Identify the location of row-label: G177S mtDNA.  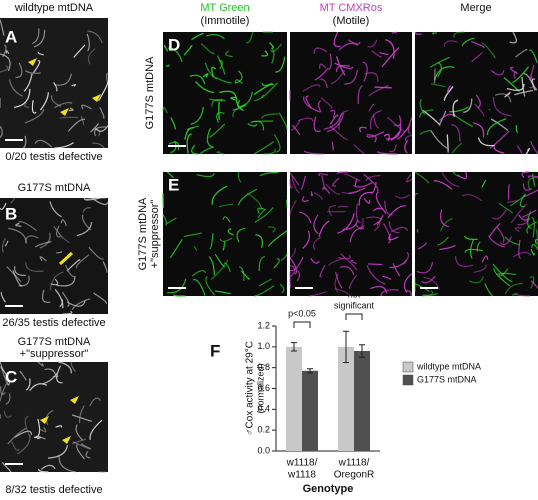
(150, 92).